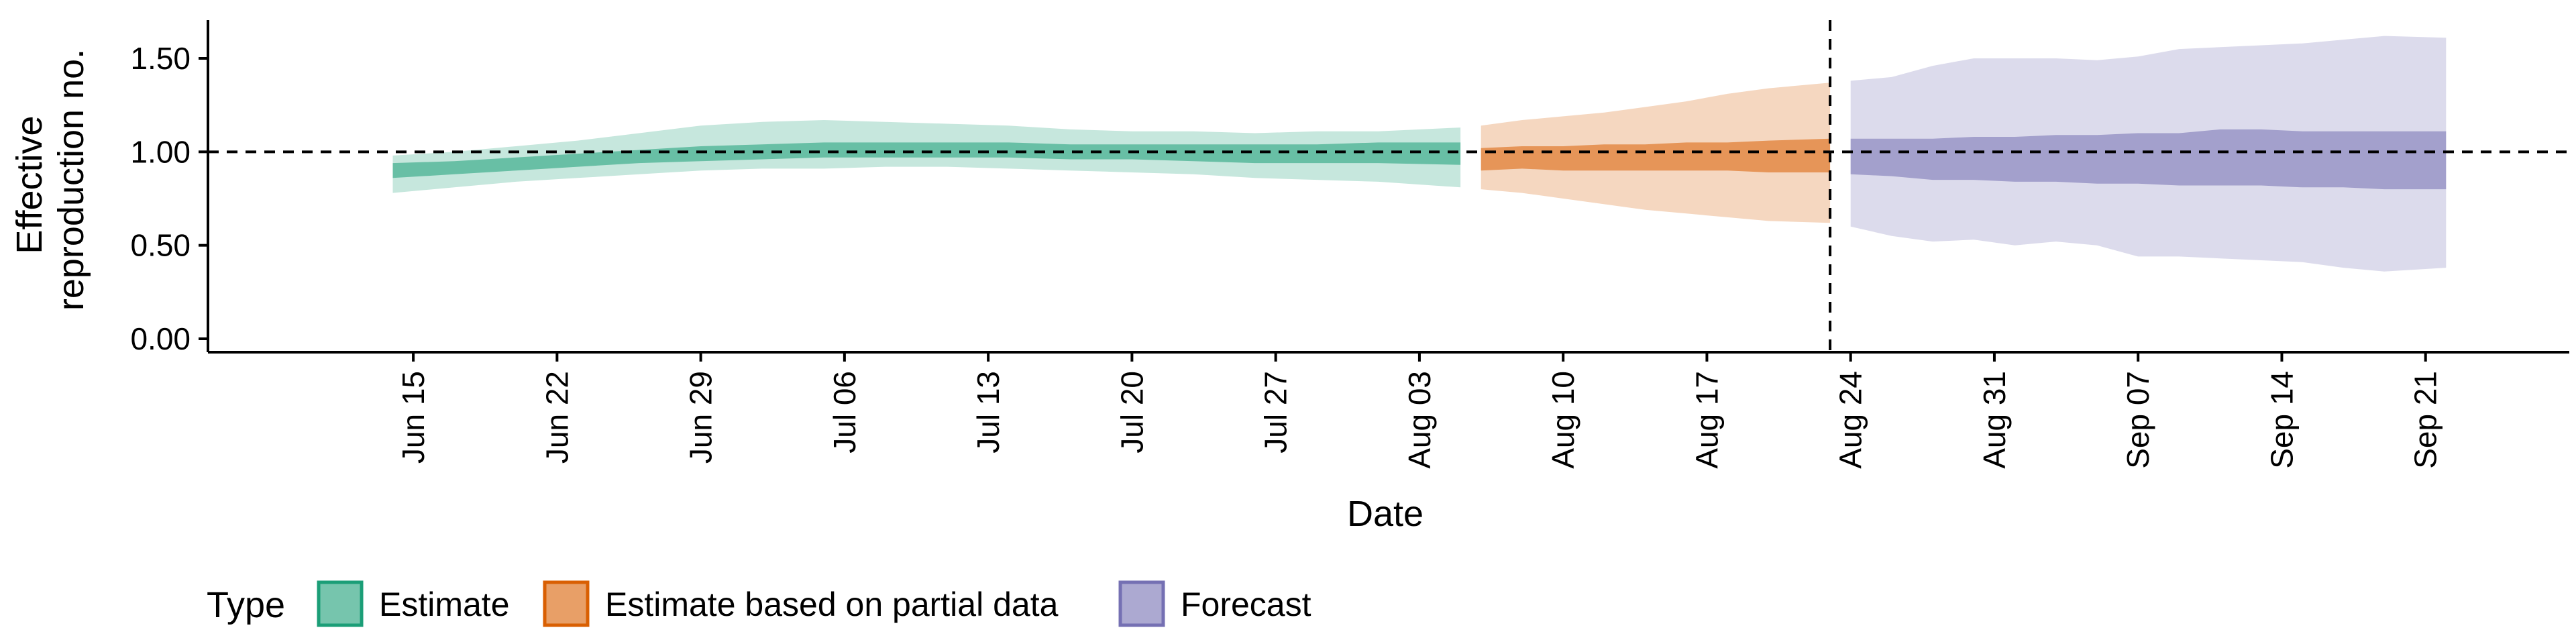 This screenshot has width=2576, height=644. What do you see at coordinates (1850, 420) in the screenshot?
I see `x-tick-label: Aug 24` at bounding box center [1850, 420].